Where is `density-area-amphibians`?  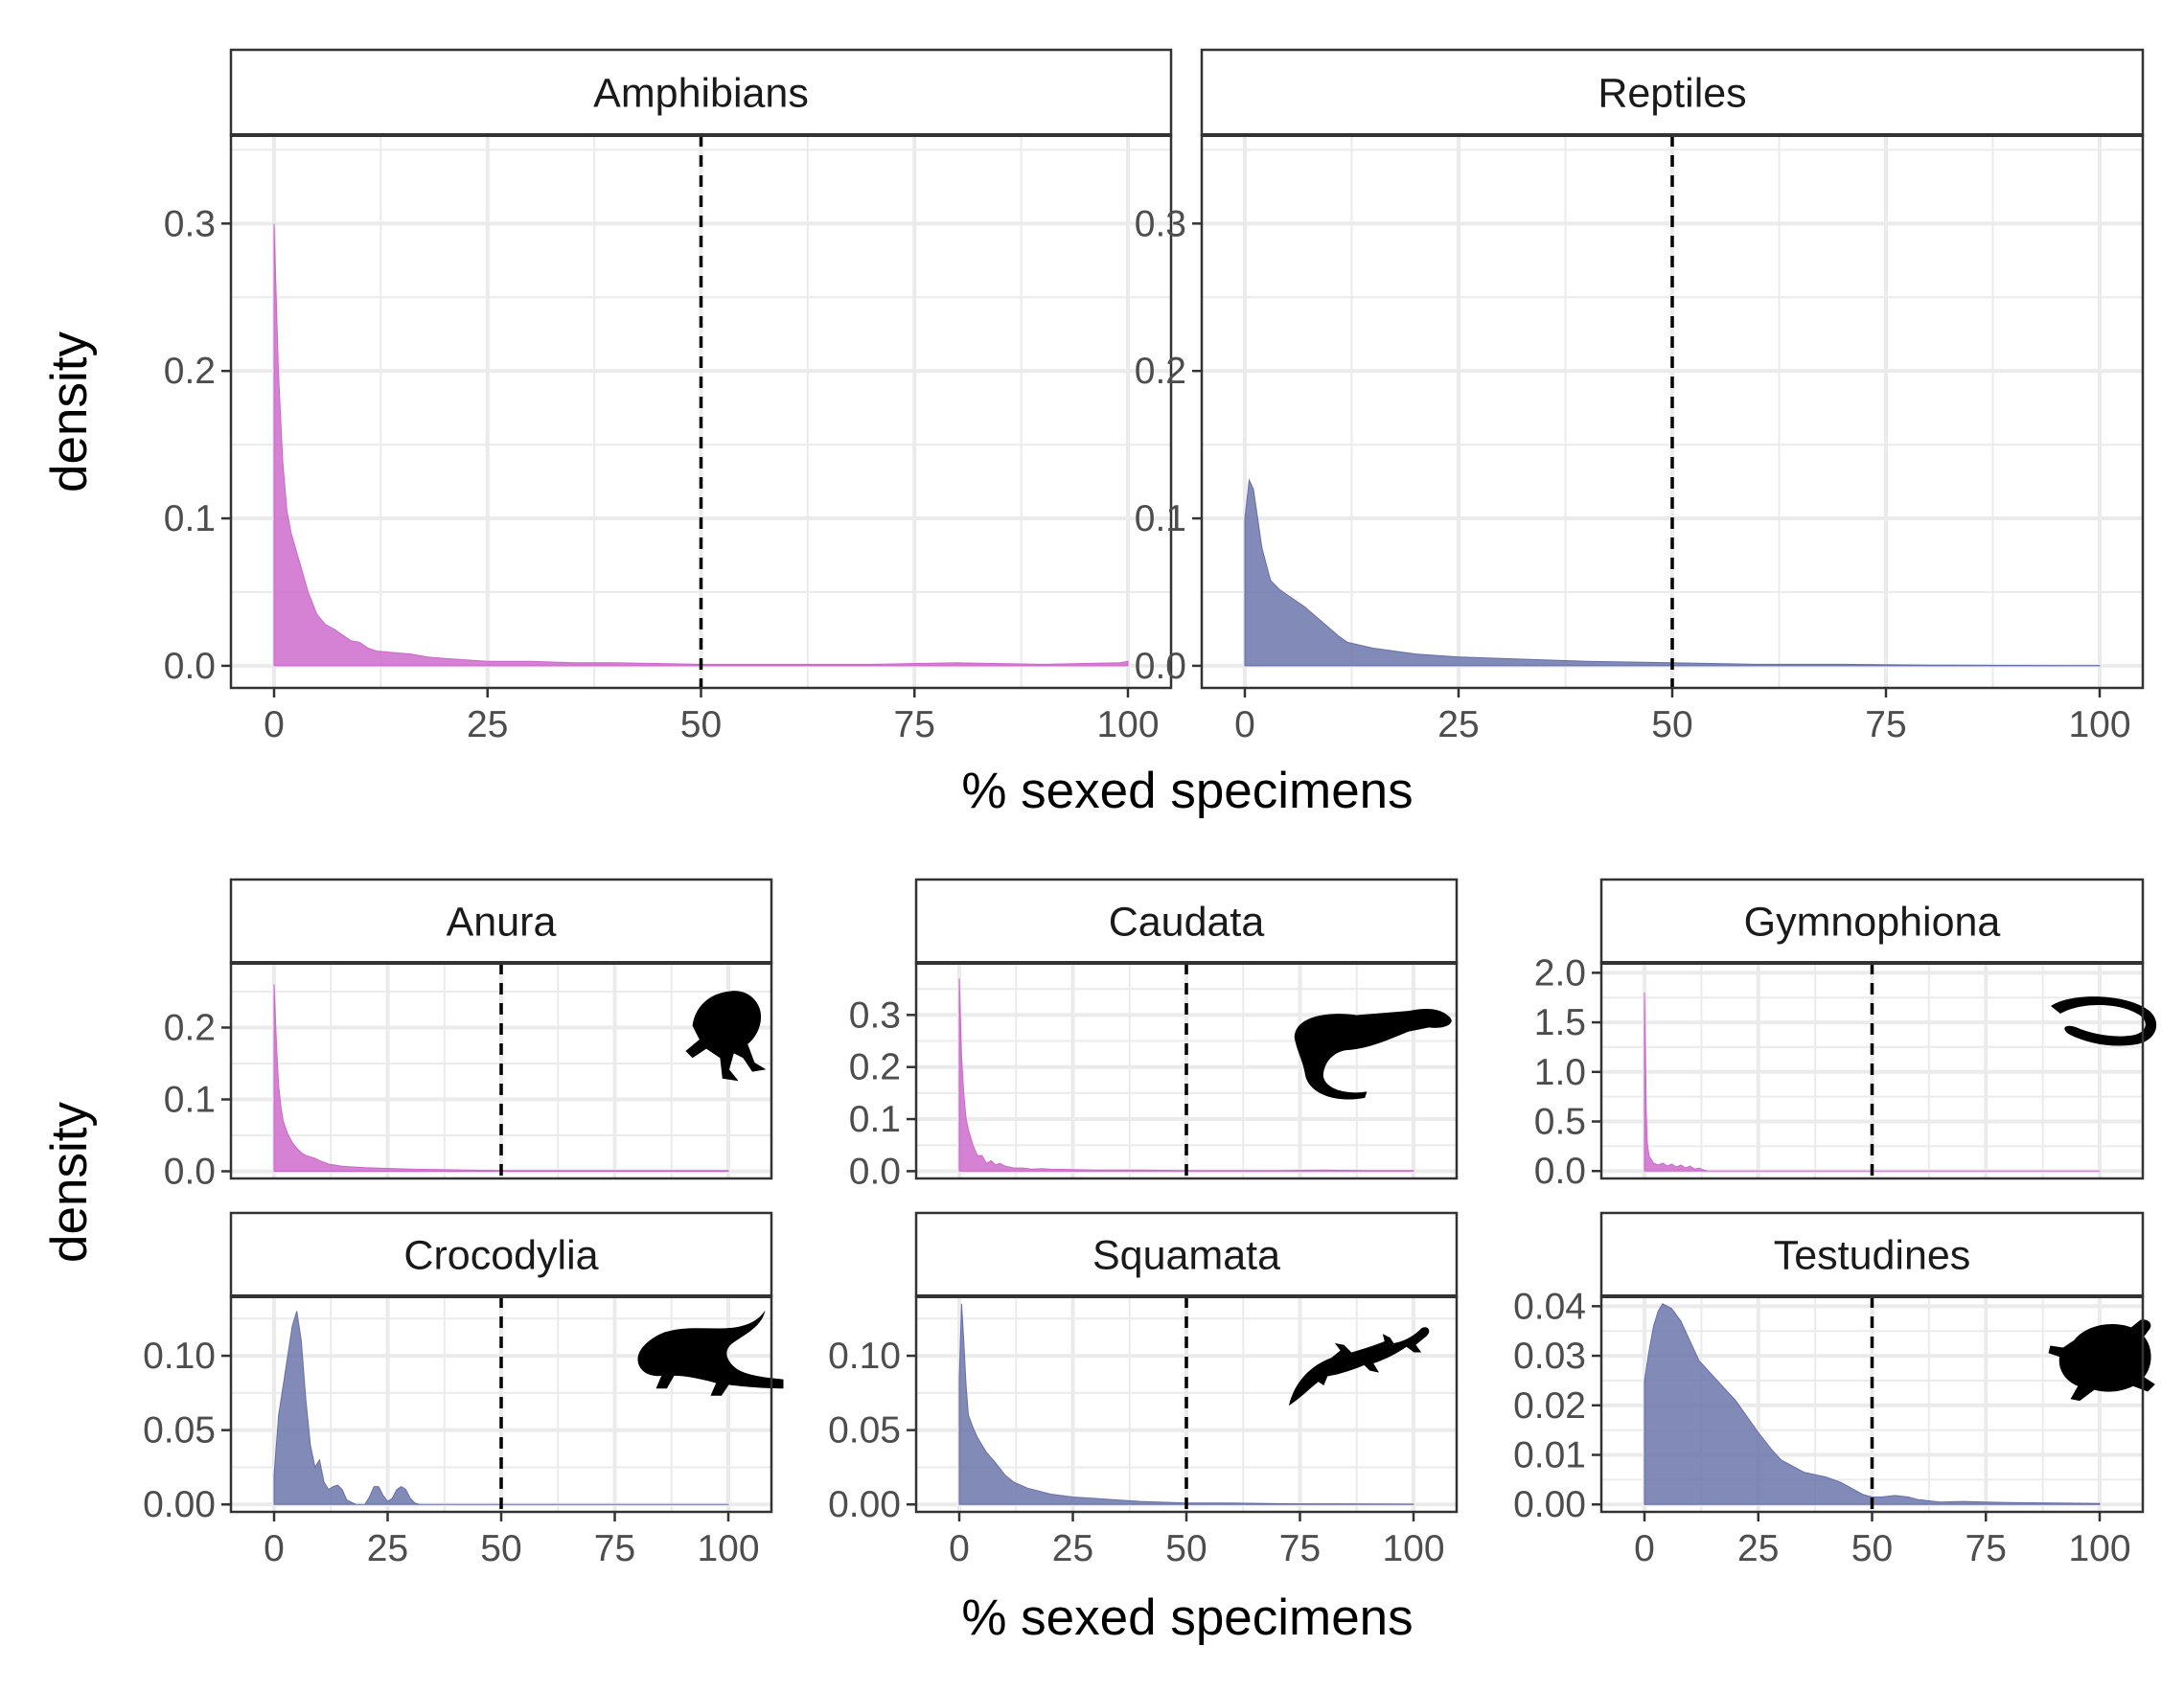
density-area-amphibians is located at coordinates (701, 445).